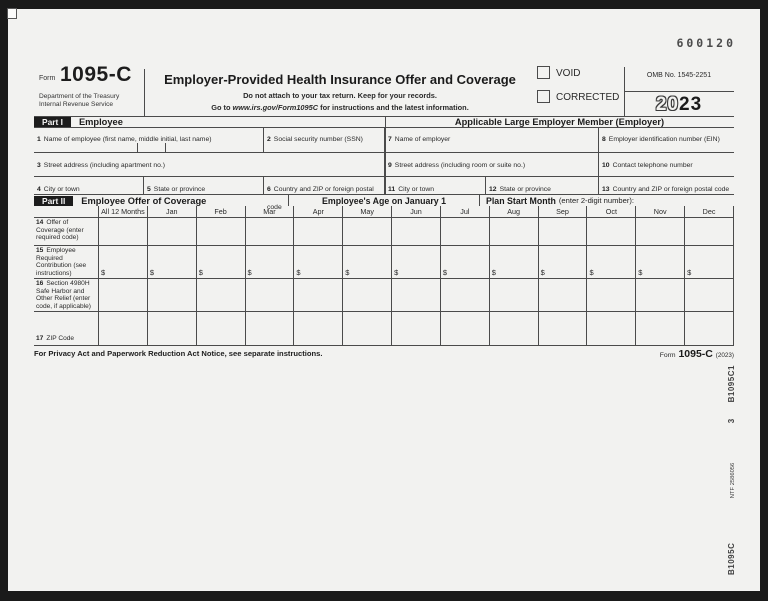 This screenshot has width=768, height=601. What do you see at coordinates (612, 231) in the screenshot?
I see `entry-cell-line14-oct` at bounding box center [612, 231].